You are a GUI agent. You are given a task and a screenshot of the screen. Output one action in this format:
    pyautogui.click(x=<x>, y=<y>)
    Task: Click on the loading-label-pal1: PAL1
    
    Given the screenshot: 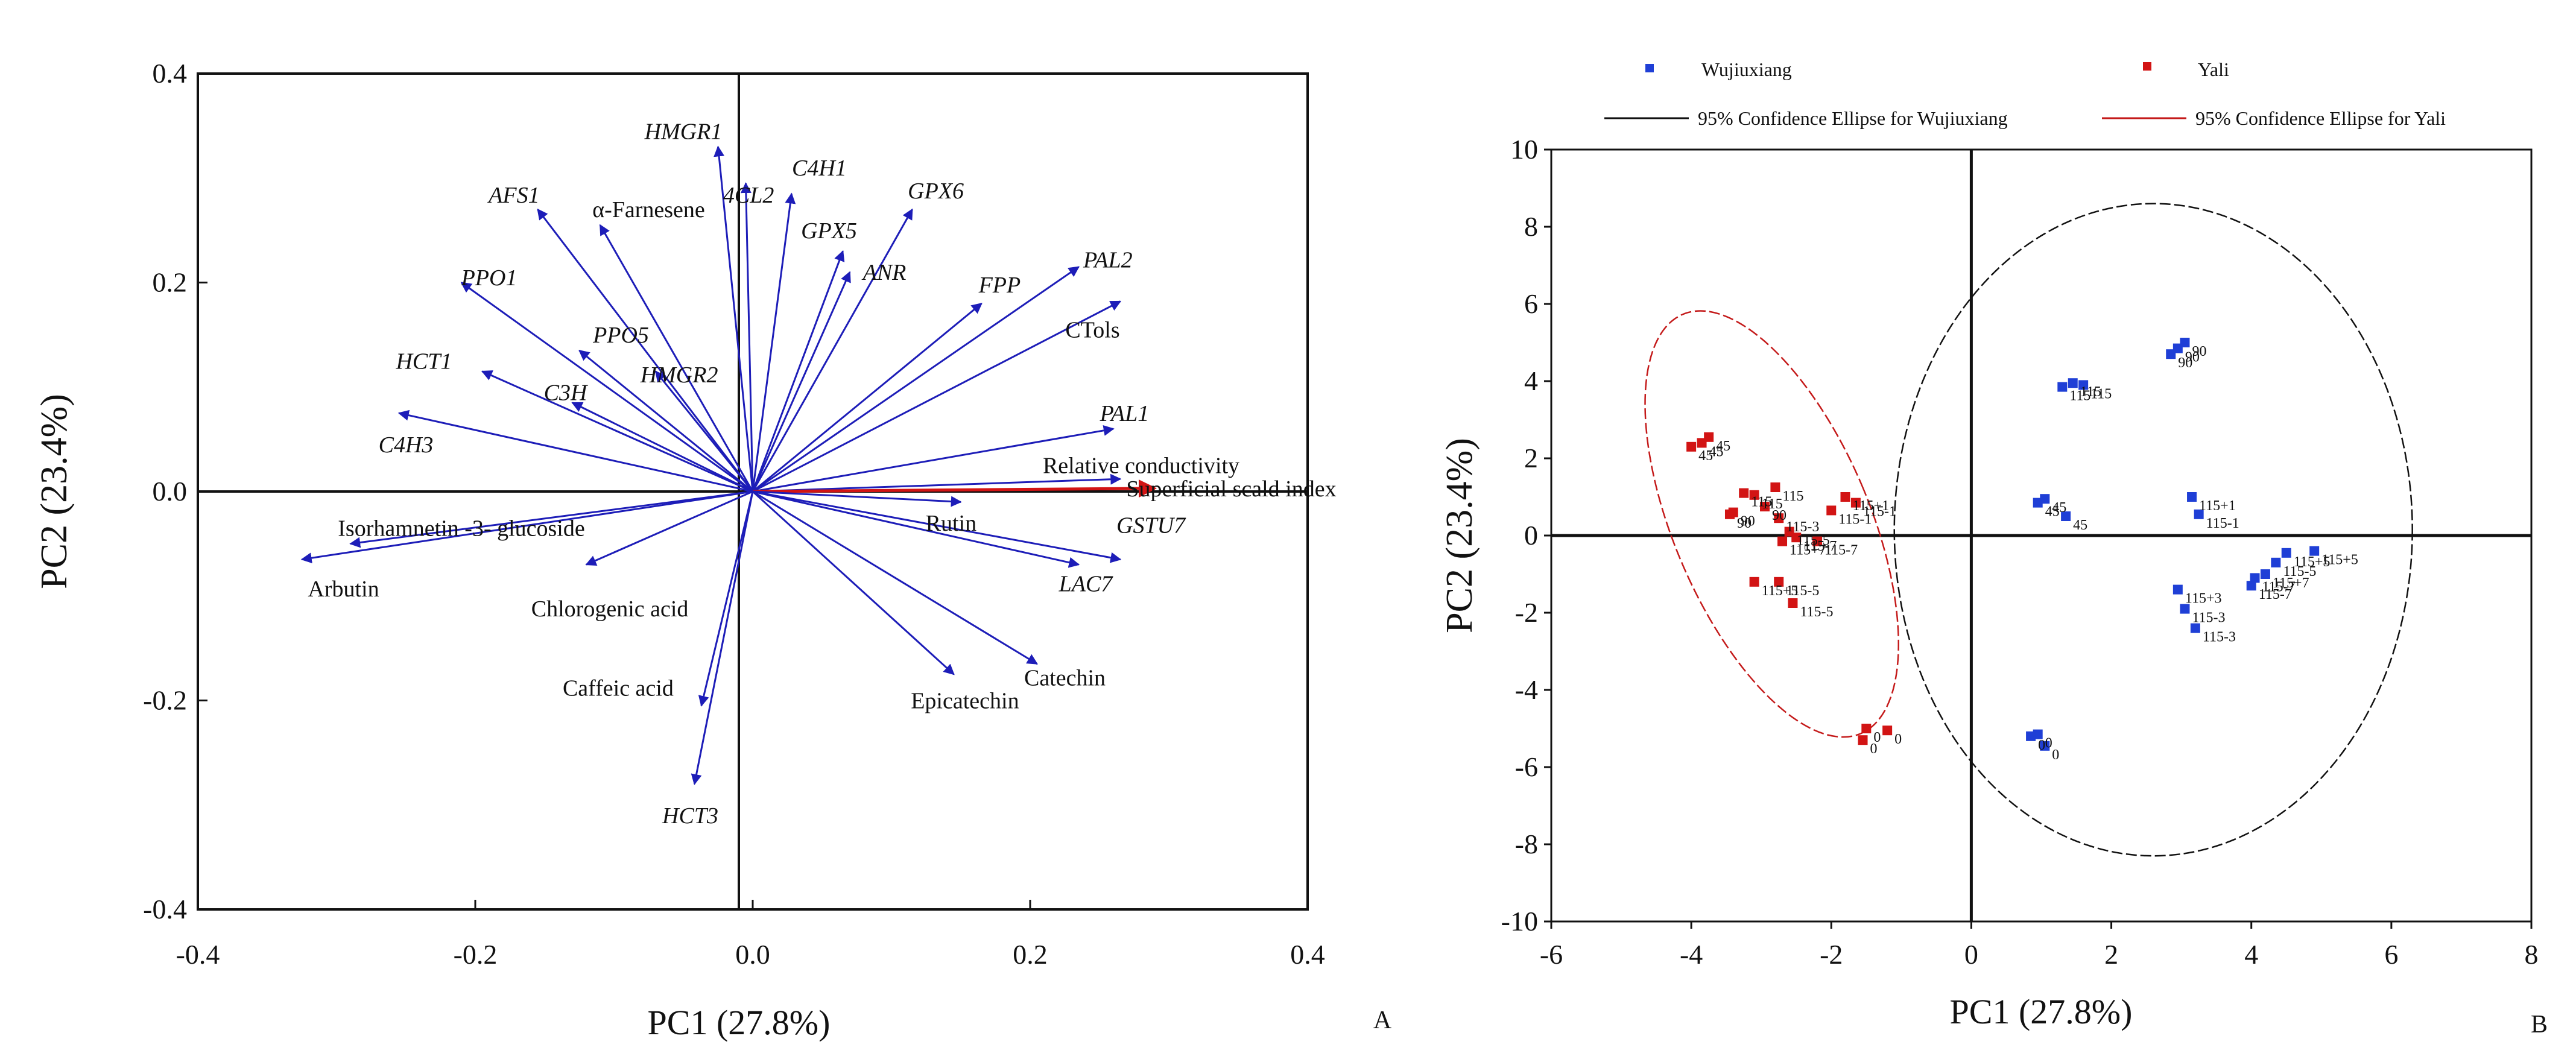 What is the action you would take?
    pyautogui.click(x=1125, y=414)
    